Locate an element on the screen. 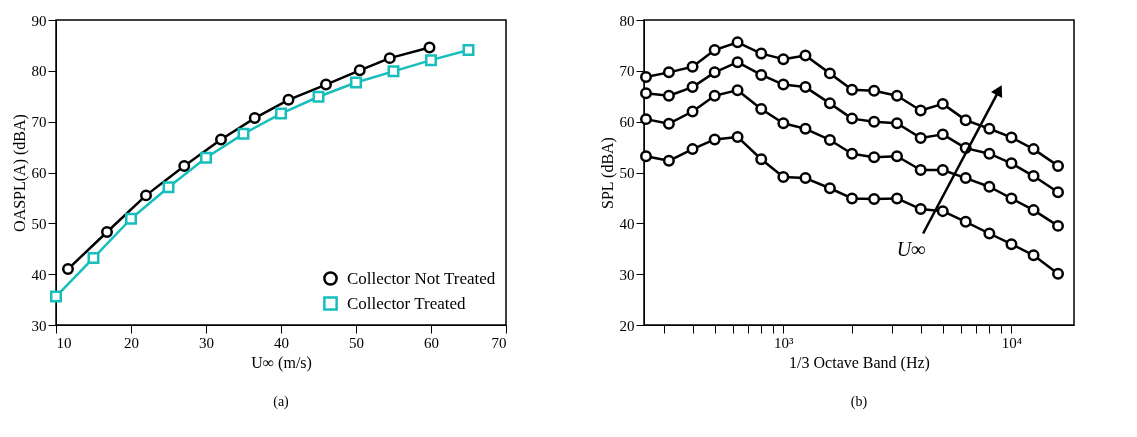 The width and height of the screenshot is (1137, 437). legend-label: Collector Treated is located at coordinates (407, 303).